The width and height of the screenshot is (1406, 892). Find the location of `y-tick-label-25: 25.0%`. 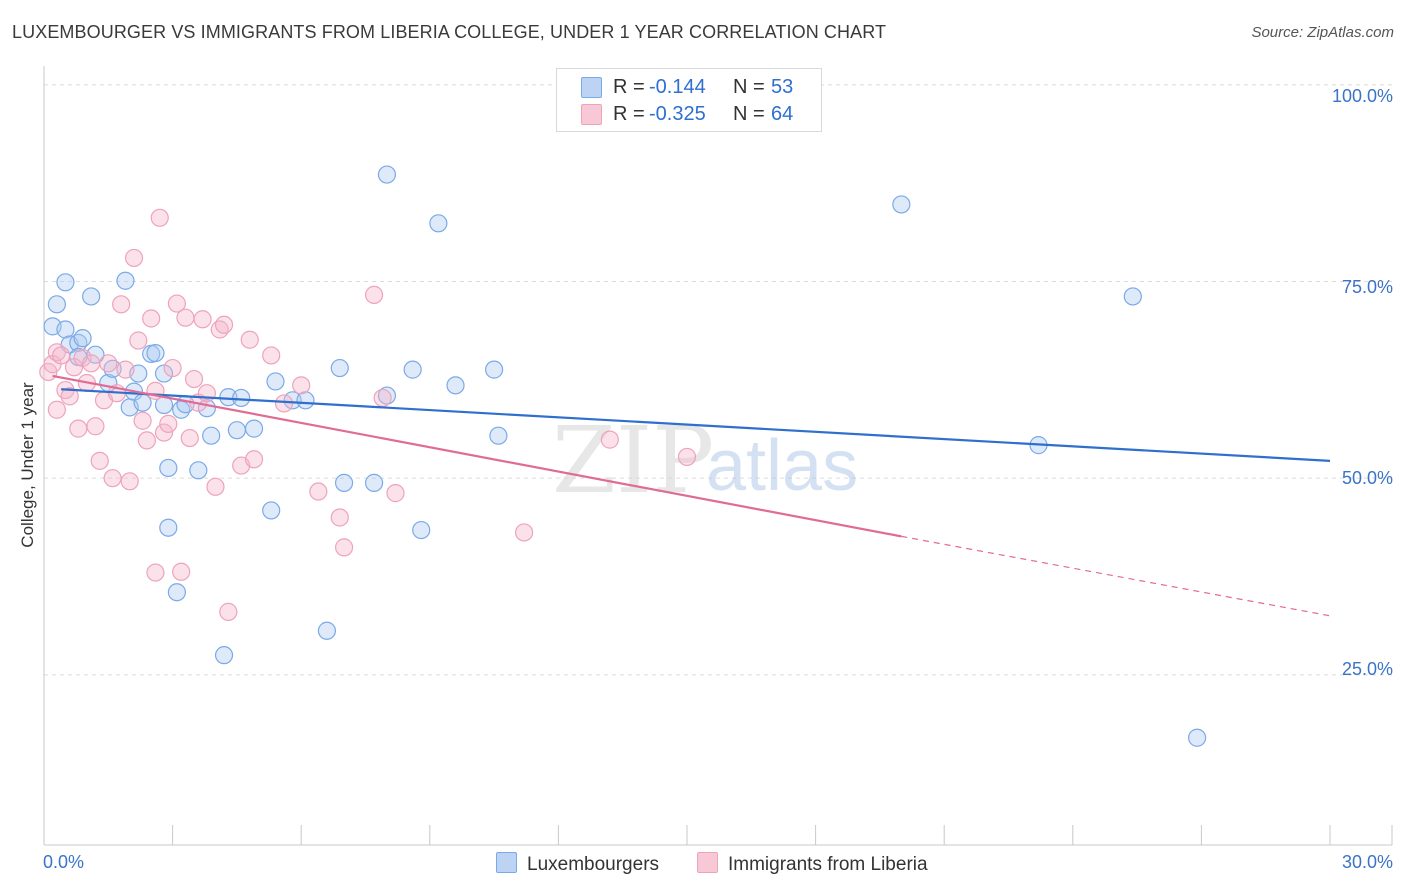

y-tick-label-25: 25.0% is located at coordinates (1367, 669).